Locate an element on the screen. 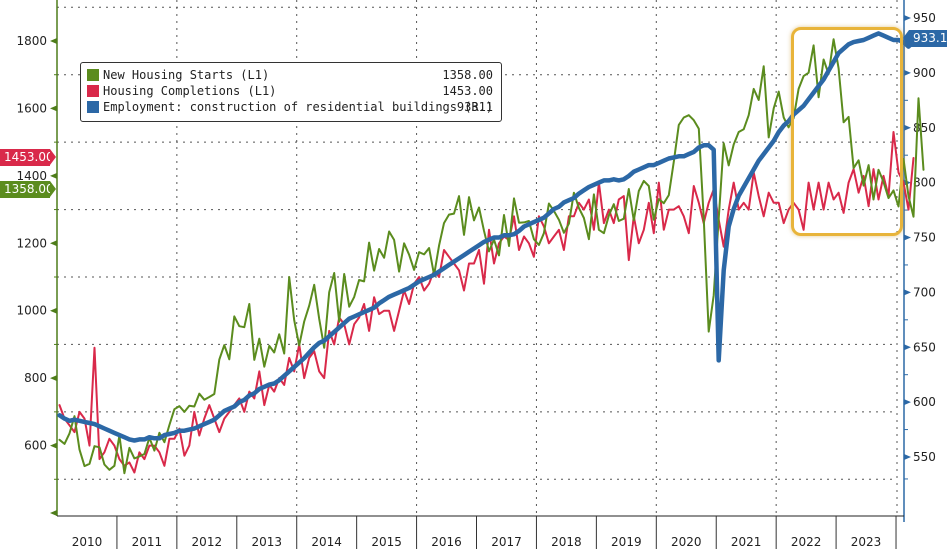 The height and width of the screenshot is (549, 947). right-axis-tick-label: 950 is located at coordinates (924, 18).